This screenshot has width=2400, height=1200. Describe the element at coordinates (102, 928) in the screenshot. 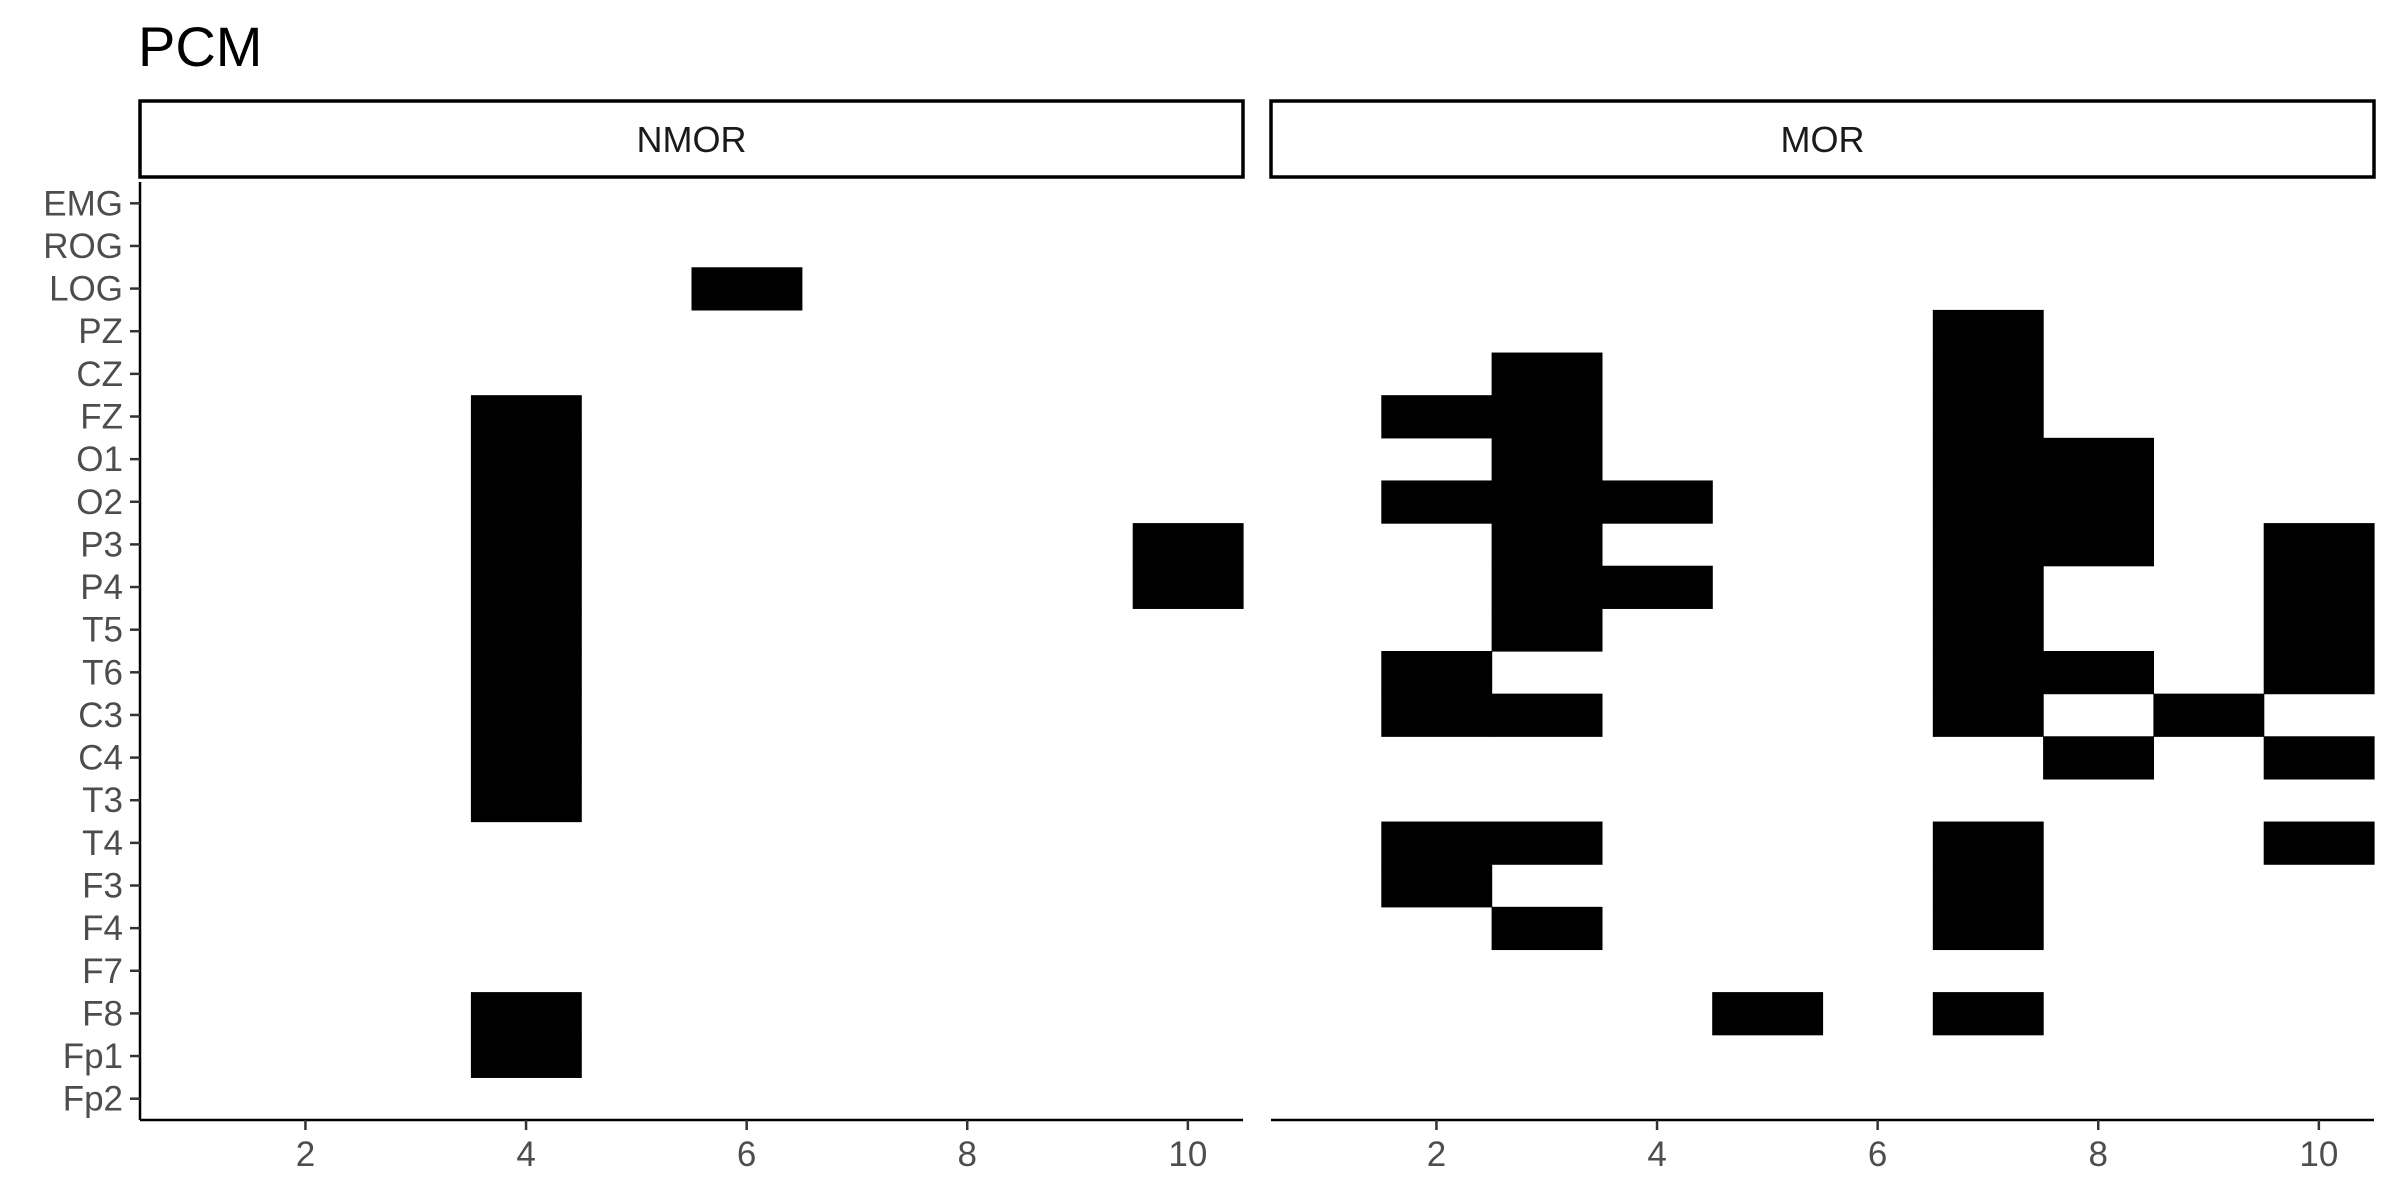

I see `y-tick-label: F4` at that location.